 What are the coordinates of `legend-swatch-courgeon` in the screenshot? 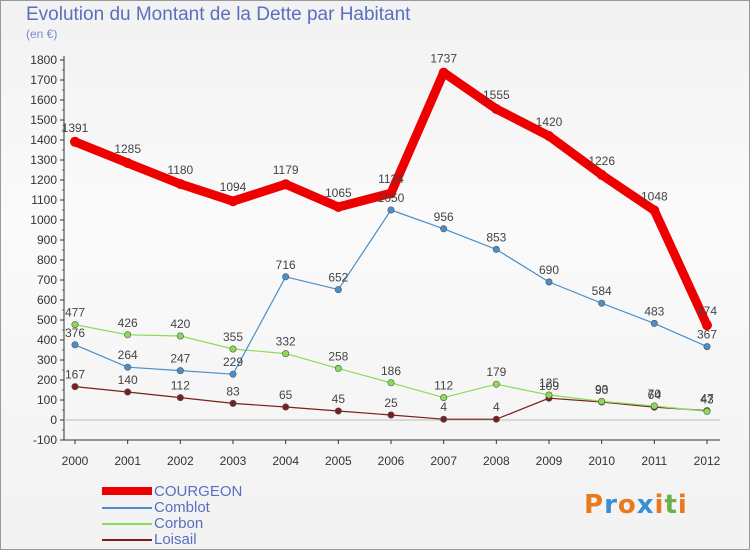 It's located at (127, 491).